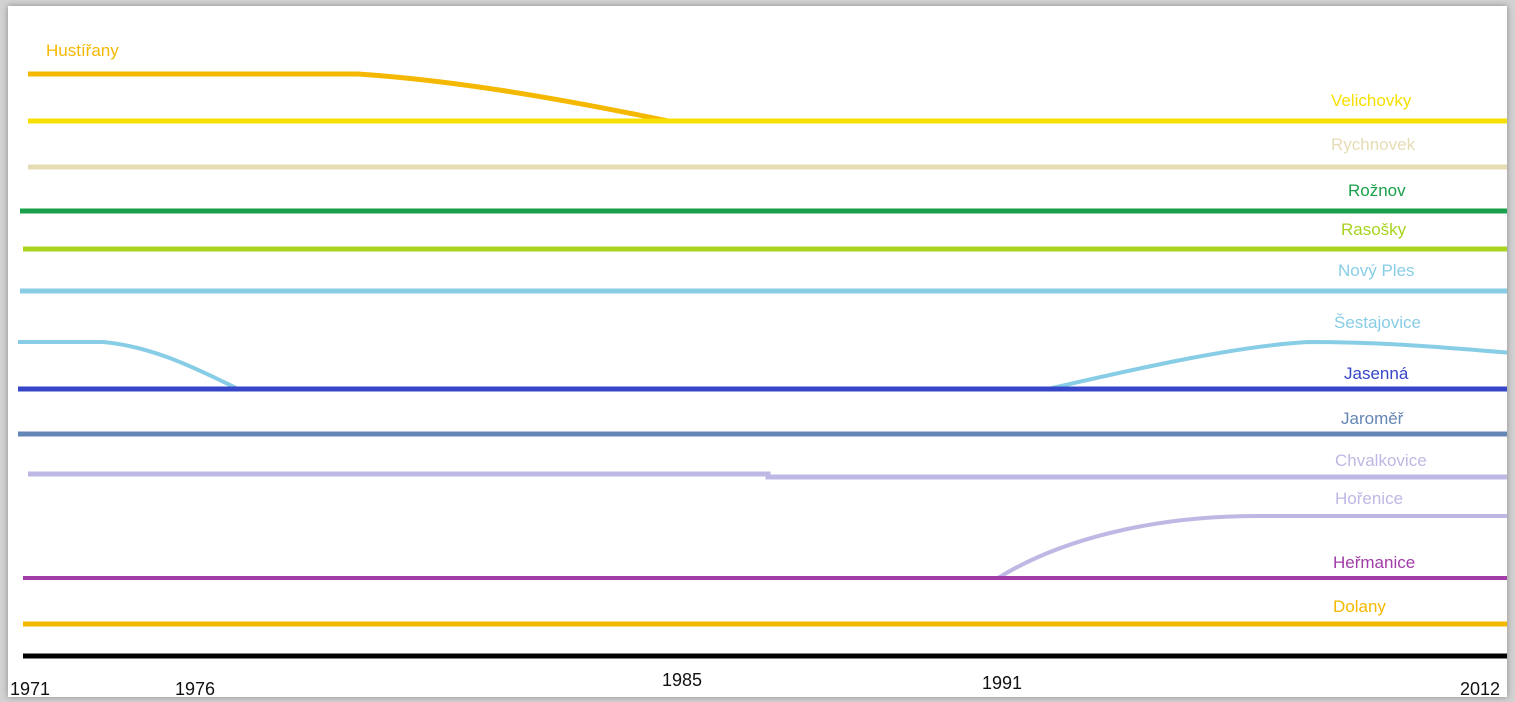  What do you see at coordinates (1376, 270) in the screenshot?
I see `label-novy-ples: Nový Ples` at bounding box center [1376, 270].